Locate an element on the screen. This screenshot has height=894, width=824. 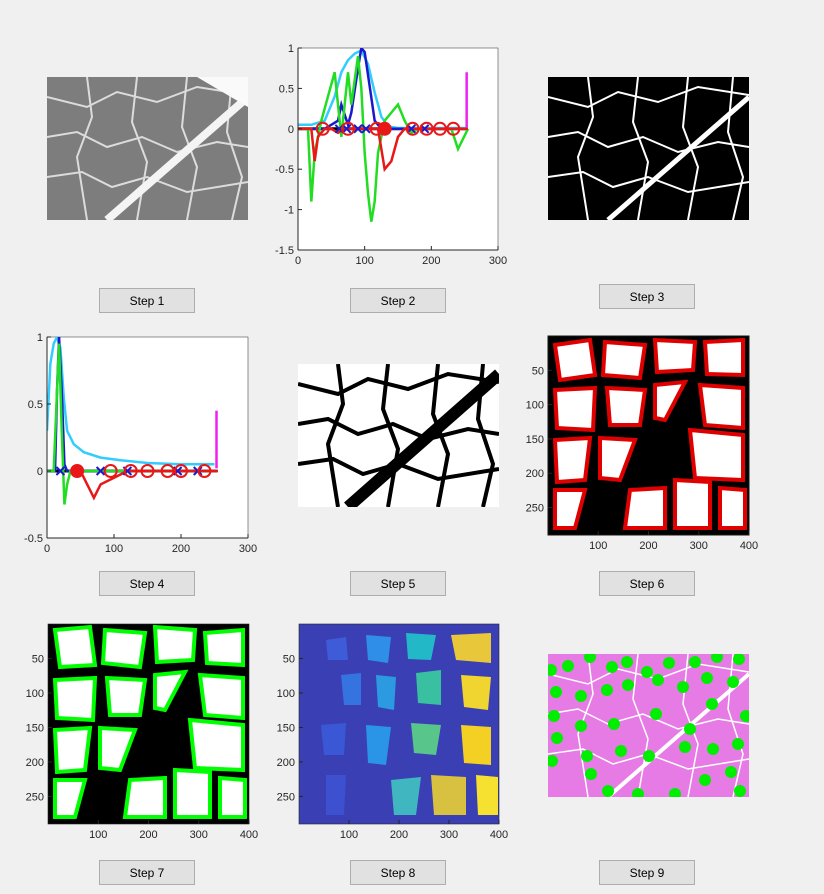
step-3-button: Step 3 is located at coordinates (647, 296).